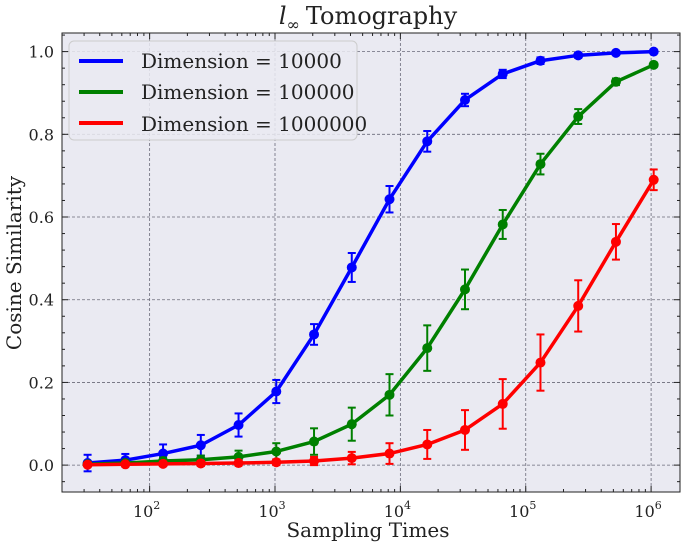  Describe the element at coordinates (248, 92) in the screenshot. I see `legend-label-dimension-100000: Dimension = 100000` at that location.